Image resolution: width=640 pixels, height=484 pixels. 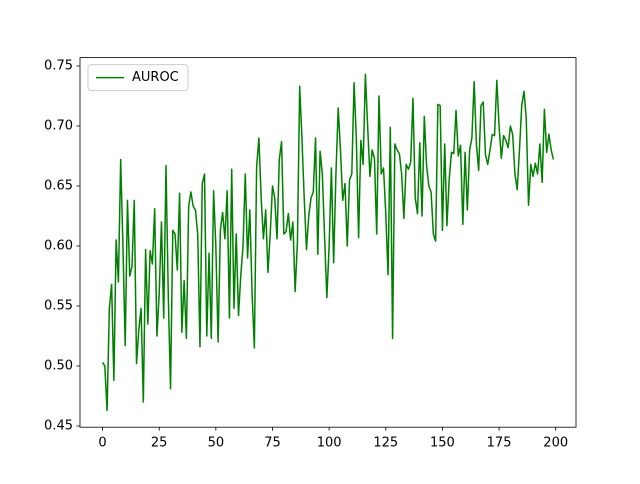 I want to click on x-tick-label: 125, so click(x=385, y=443).